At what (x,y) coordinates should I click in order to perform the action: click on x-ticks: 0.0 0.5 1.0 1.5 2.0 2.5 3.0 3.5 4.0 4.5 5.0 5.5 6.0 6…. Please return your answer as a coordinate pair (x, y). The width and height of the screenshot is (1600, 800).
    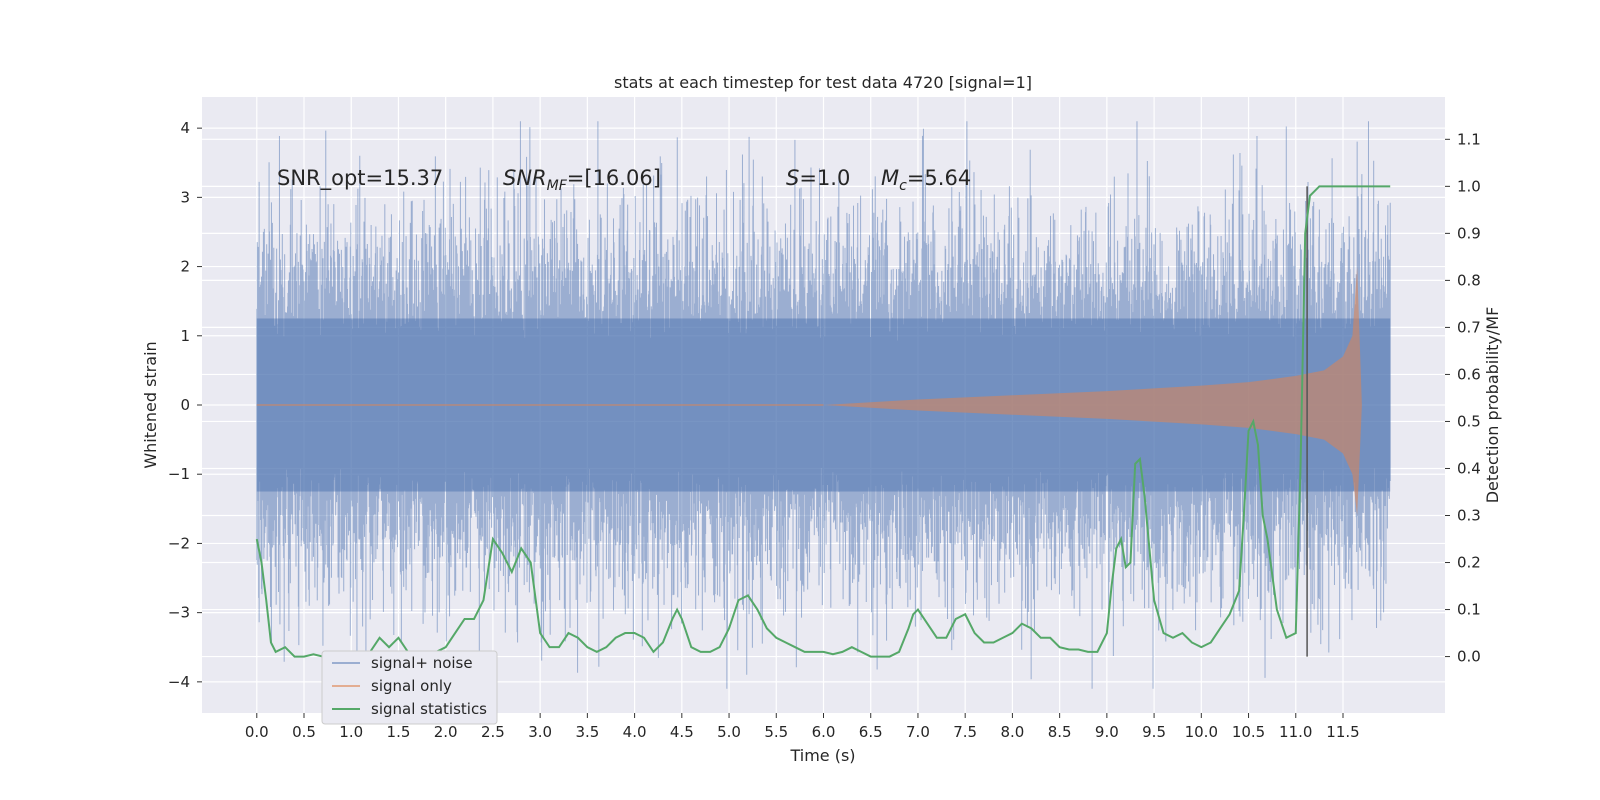
    Looking at the image, I should click on (802, 727).